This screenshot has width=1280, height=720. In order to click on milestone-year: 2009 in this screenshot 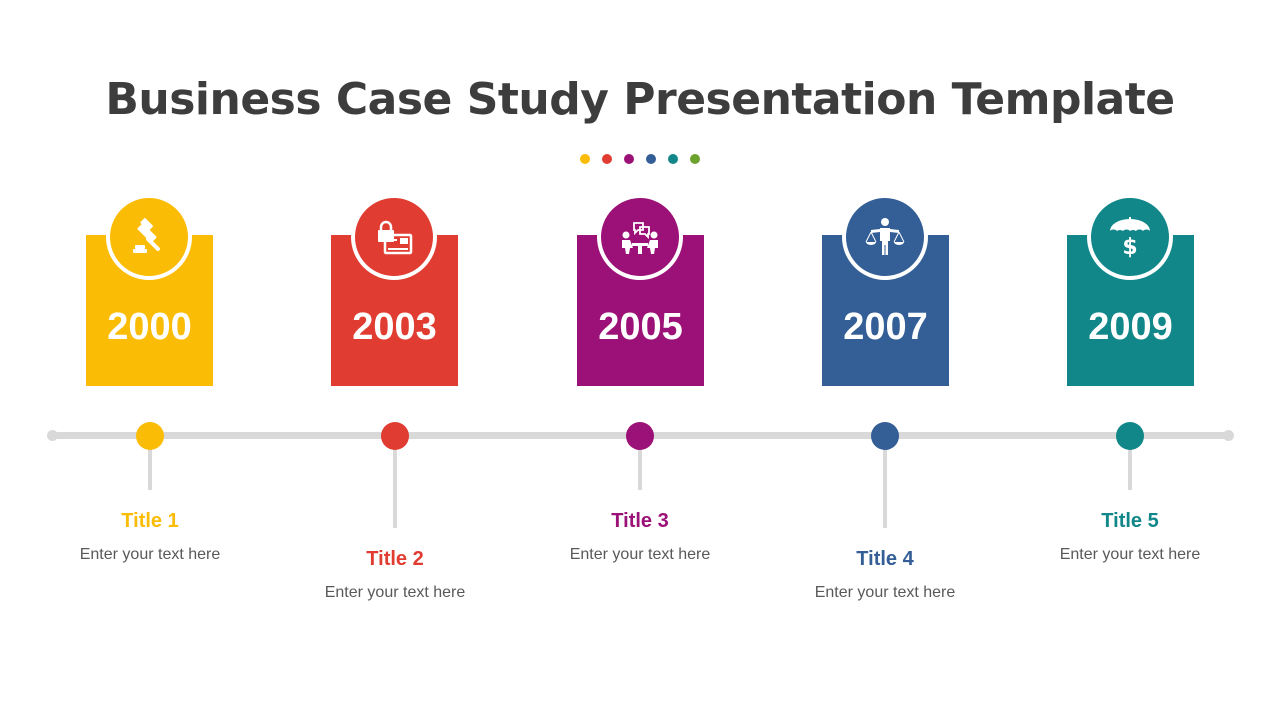, I will do `click(1130, 327)`.